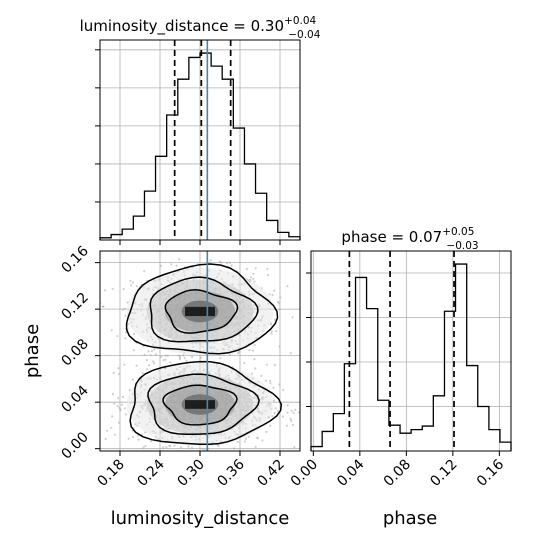 Image resolution: width=550 pixels, height=550 pixels. I want to click on density-core, so click(200, 311).